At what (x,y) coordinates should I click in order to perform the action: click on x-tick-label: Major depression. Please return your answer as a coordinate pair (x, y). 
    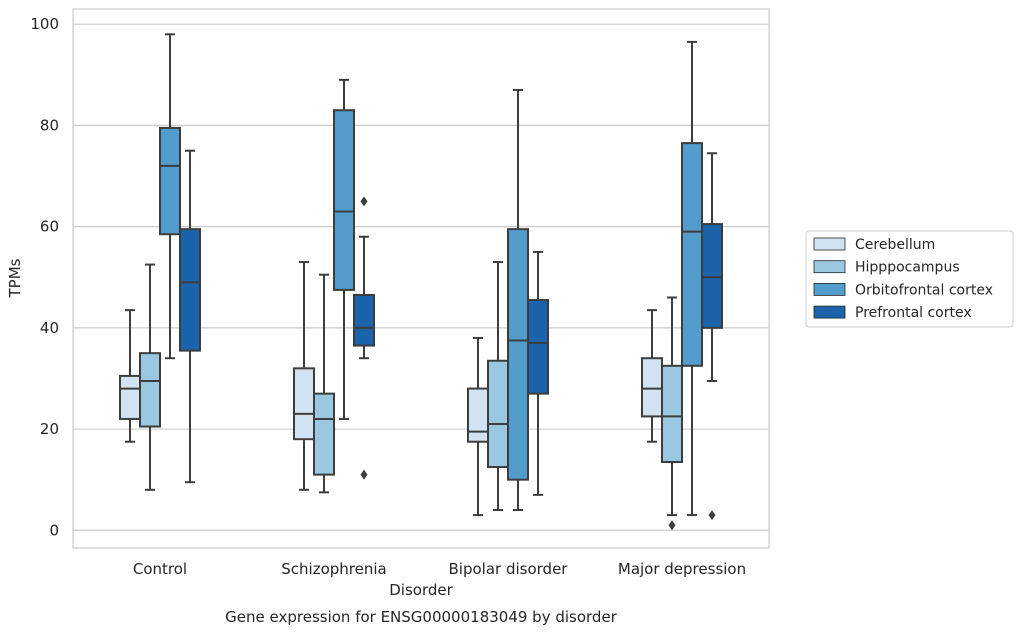
    Looking at the image, I should click on (682, 569).